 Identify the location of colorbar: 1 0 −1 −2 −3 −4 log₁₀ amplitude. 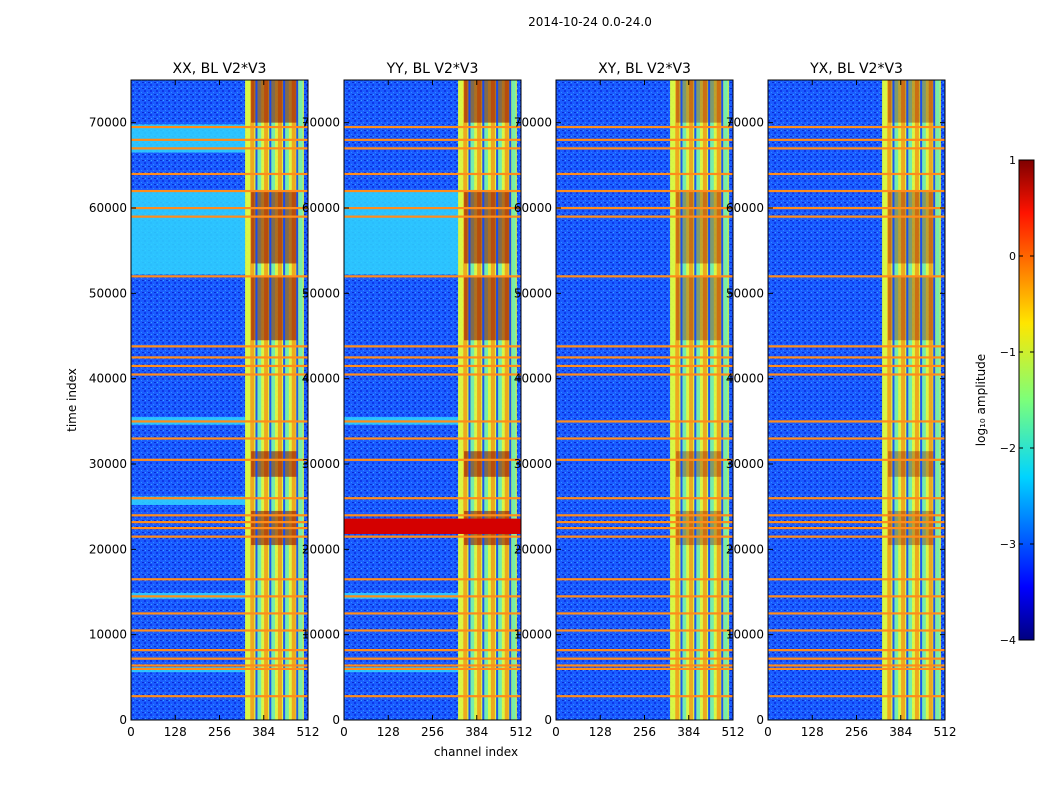
(1004, 400).